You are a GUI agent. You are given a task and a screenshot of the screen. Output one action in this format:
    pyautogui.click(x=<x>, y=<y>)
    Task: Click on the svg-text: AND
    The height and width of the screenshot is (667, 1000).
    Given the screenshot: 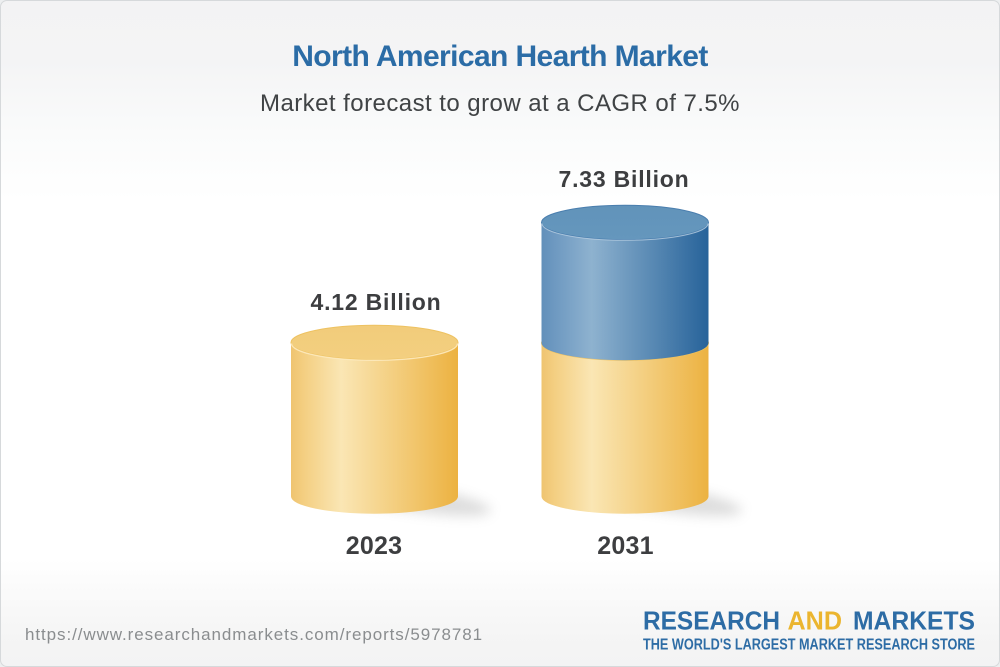 What is the action you would take?
    pyautogui.click(x=815, y=621)
    